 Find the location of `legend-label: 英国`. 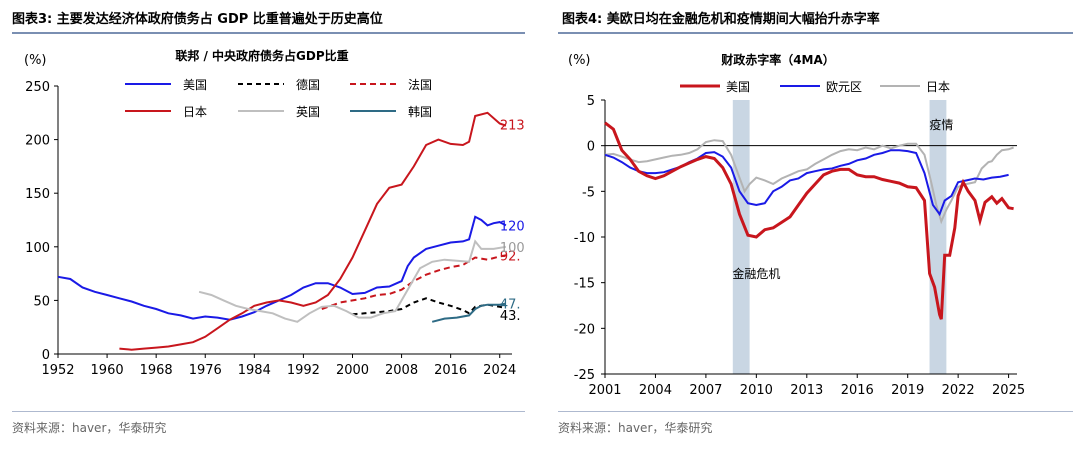

legend-label: 英国 is located at coordinates (308, 112).